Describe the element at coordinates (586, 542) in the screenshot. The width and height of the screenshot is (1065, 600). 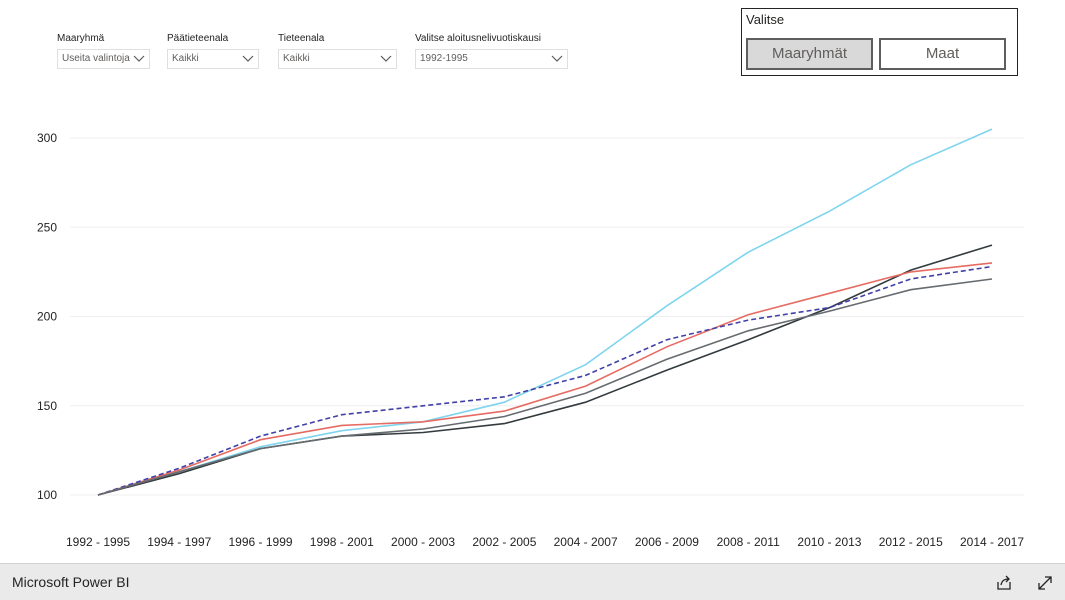
I see `x-tick-label: 2004 - 2007` at that location.